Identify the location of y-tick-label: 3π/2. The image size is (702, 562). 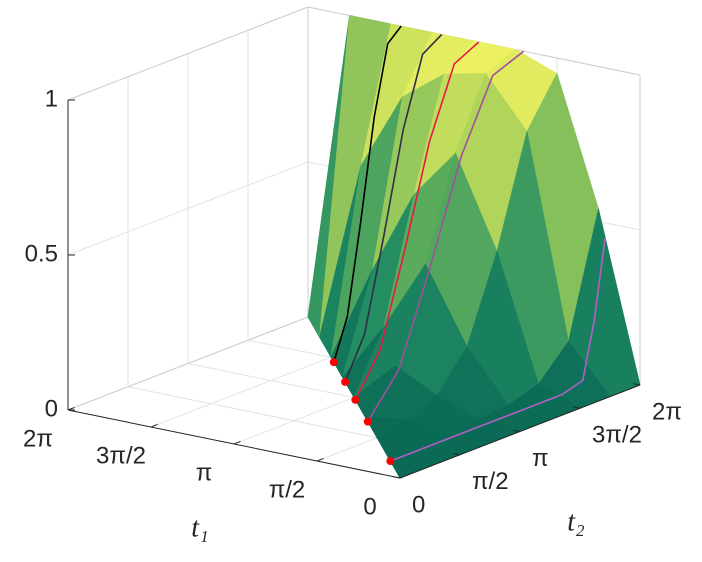
(617, 435).